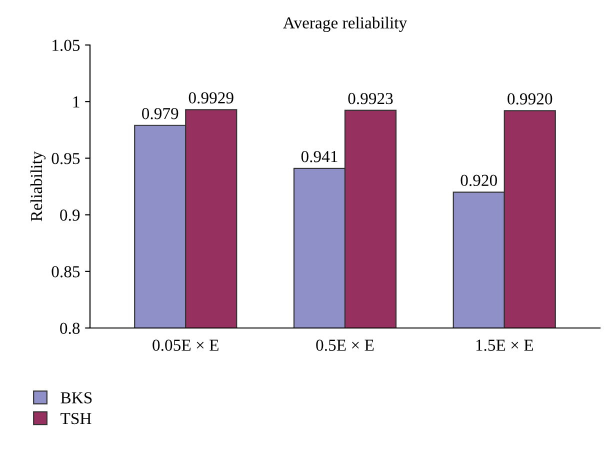 The width and height of the screenshot is (615, 449). I want to click on x-tick-label: 0.5E × E, so click(345, 345).